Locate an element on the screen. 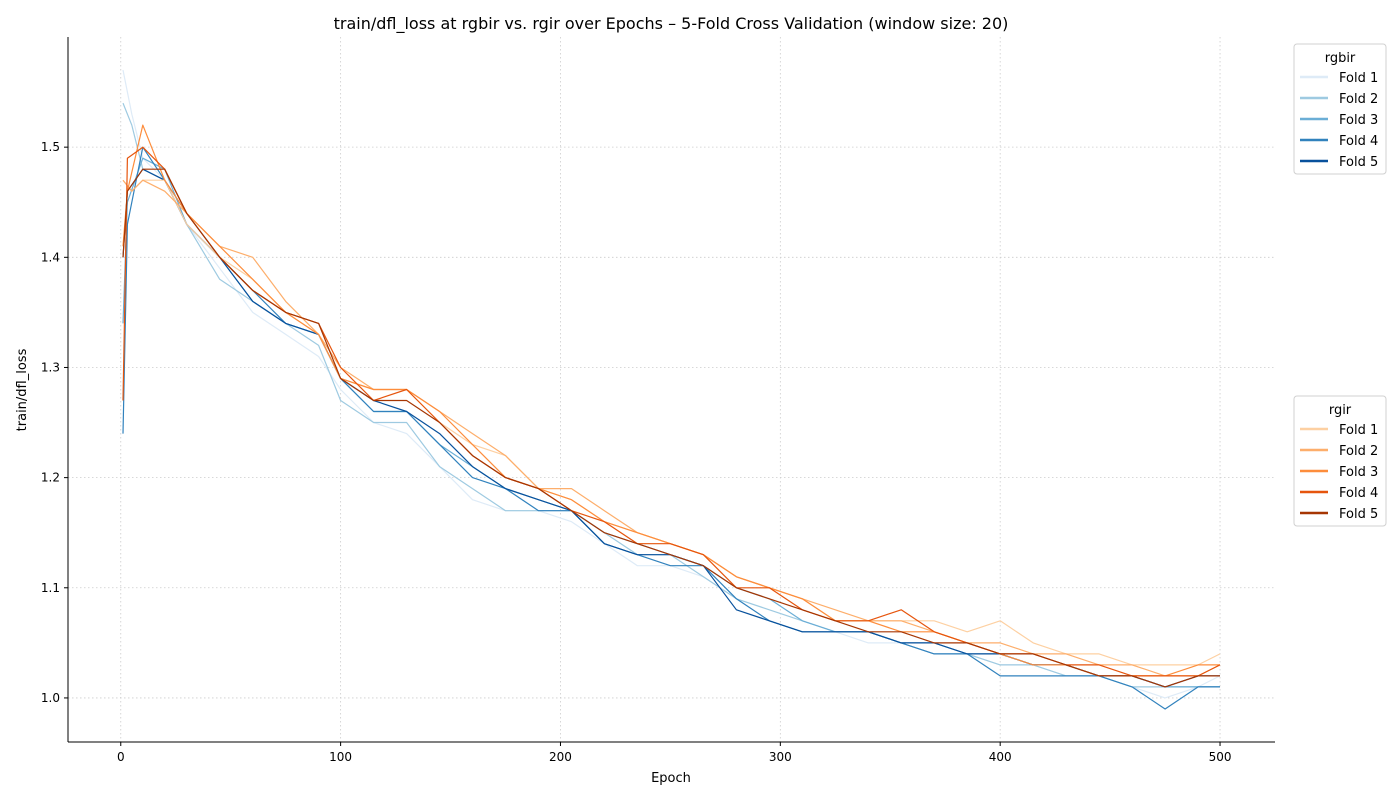 The image size is (1400, 800). legend-title: rgbir is located at coordinates (1340, 58).